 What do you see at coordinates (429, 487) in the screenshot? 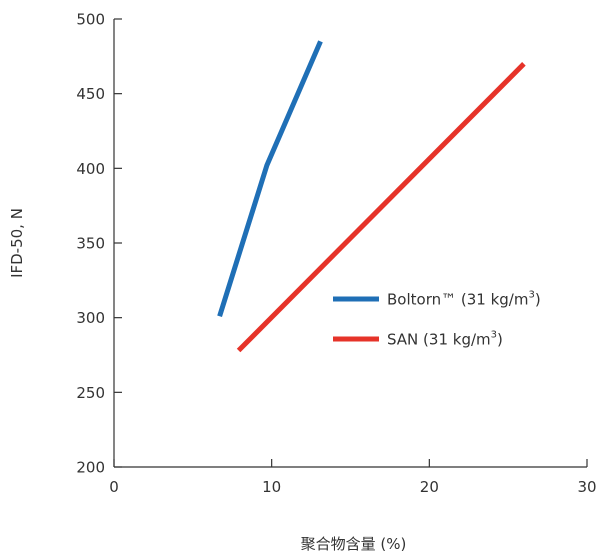
I see `x-tick-label: 20` at bounding box center [429, 487].